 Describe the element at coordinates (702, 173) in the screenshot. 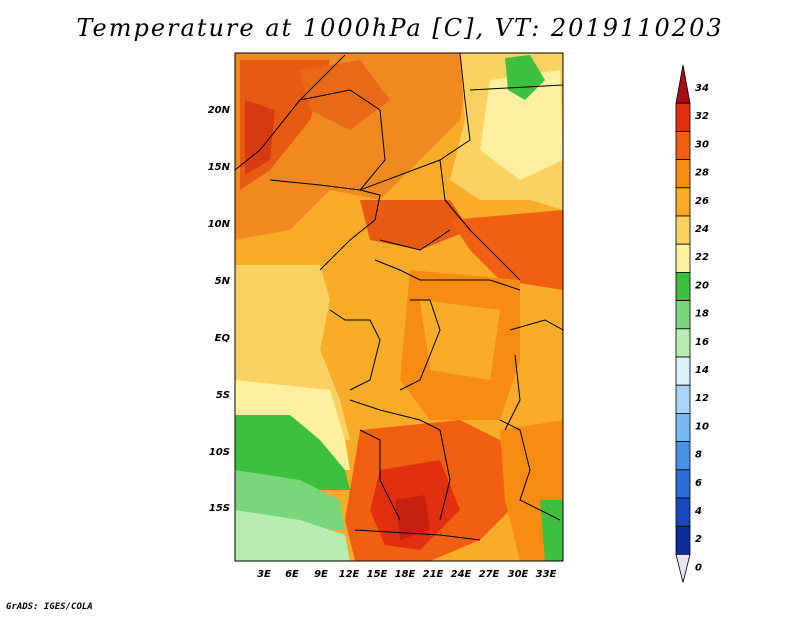

I see `colorbar-label: 28` at that location.